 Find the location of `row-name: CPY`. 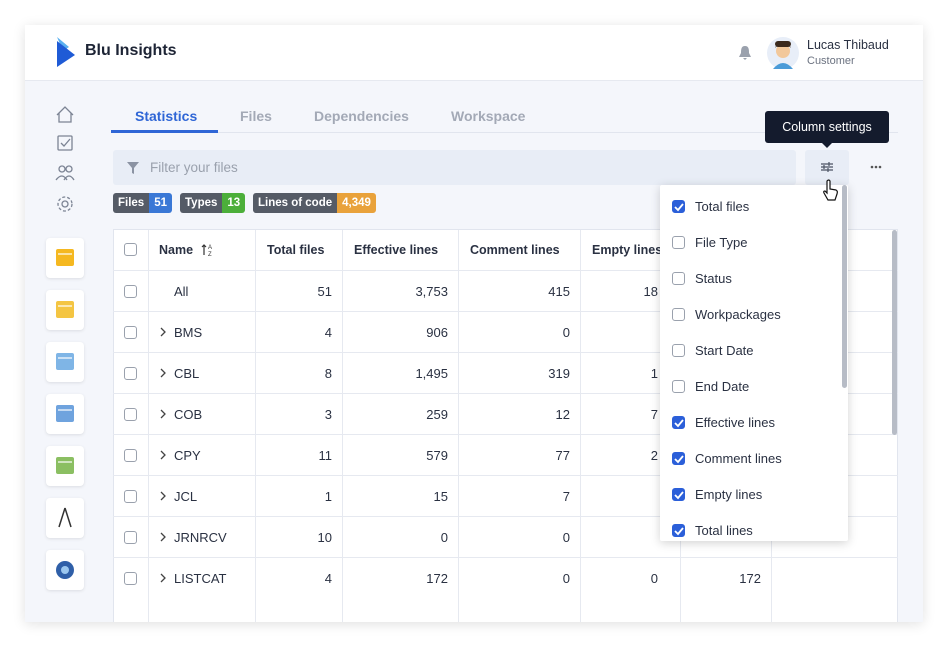

row-name: CPY is located at coordinates (187, 455).